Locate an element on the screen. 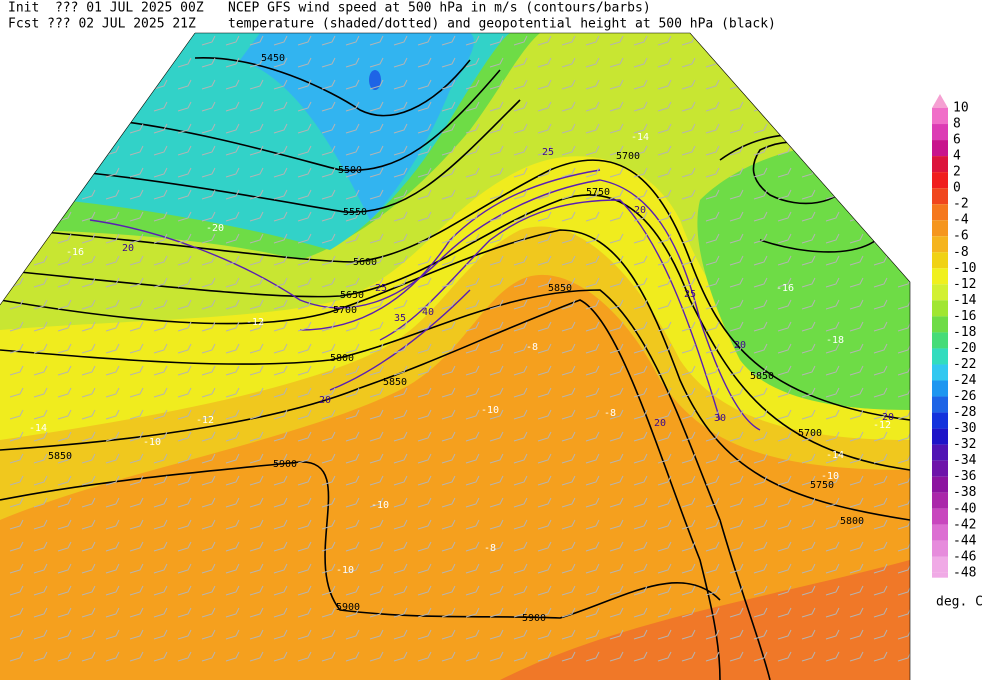 This screenshot has height=680, width=1000. wind-label: 20 is located at coordinates (740, 345).